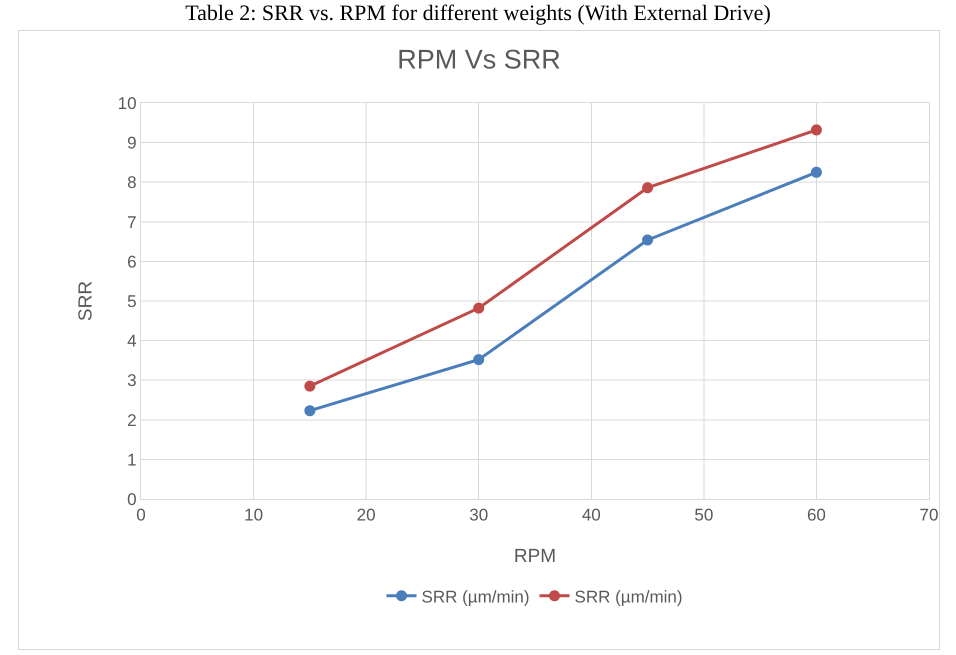 Image resolution: width=956 pixels, height=655 pixels. I want to click on y-axis-title: SRR, so click(86, 301).